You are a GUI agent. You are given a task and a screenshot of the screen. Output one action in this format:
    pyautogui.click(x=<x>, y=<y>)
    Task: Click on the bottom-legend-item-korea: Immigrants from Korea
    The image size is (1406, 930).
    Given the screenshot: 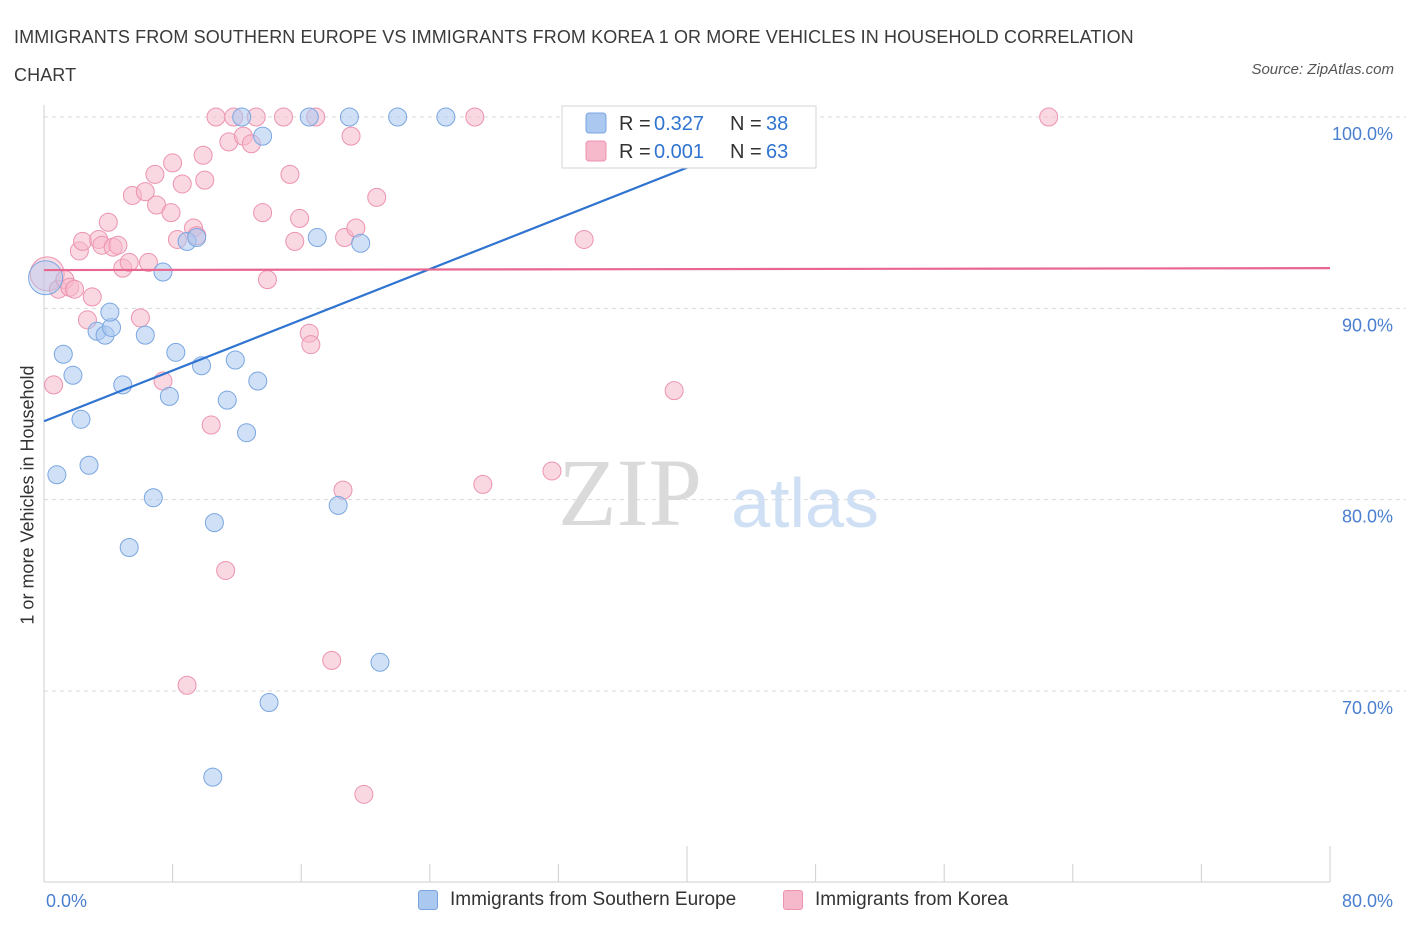 What is the action you would take?
    pyautogui.click(x=895, y=900)
    